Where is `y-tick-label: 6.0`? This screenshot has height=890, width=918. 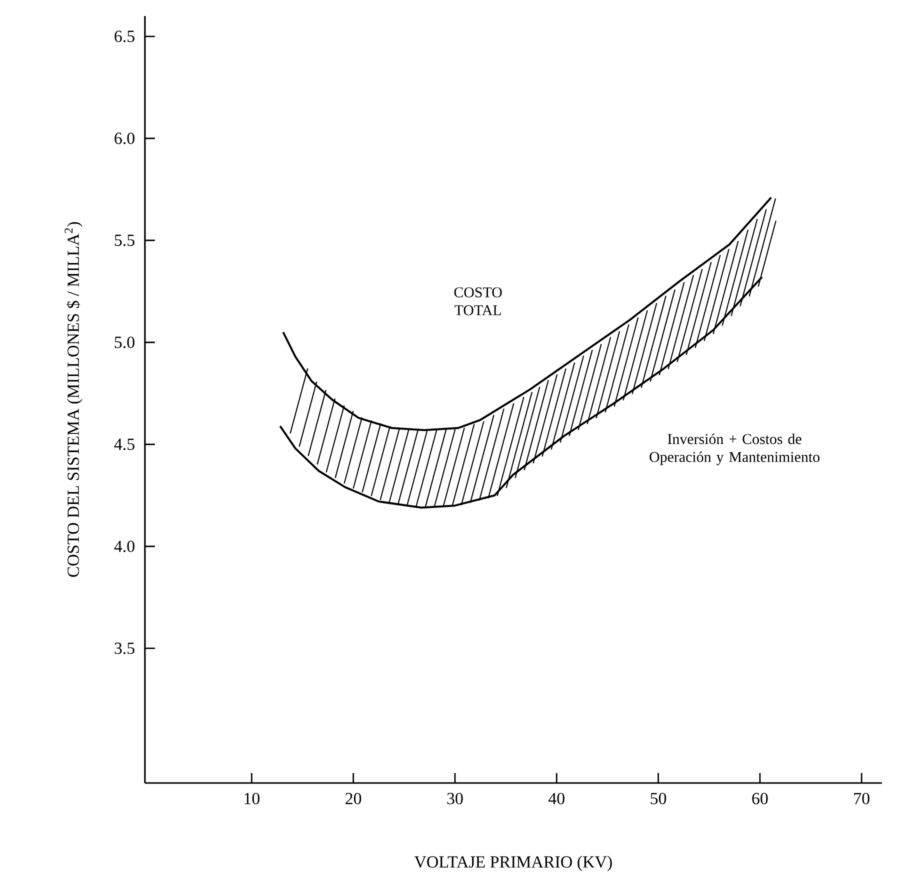
y-tick-label: 6.0 is located at coordinates (124, 138).